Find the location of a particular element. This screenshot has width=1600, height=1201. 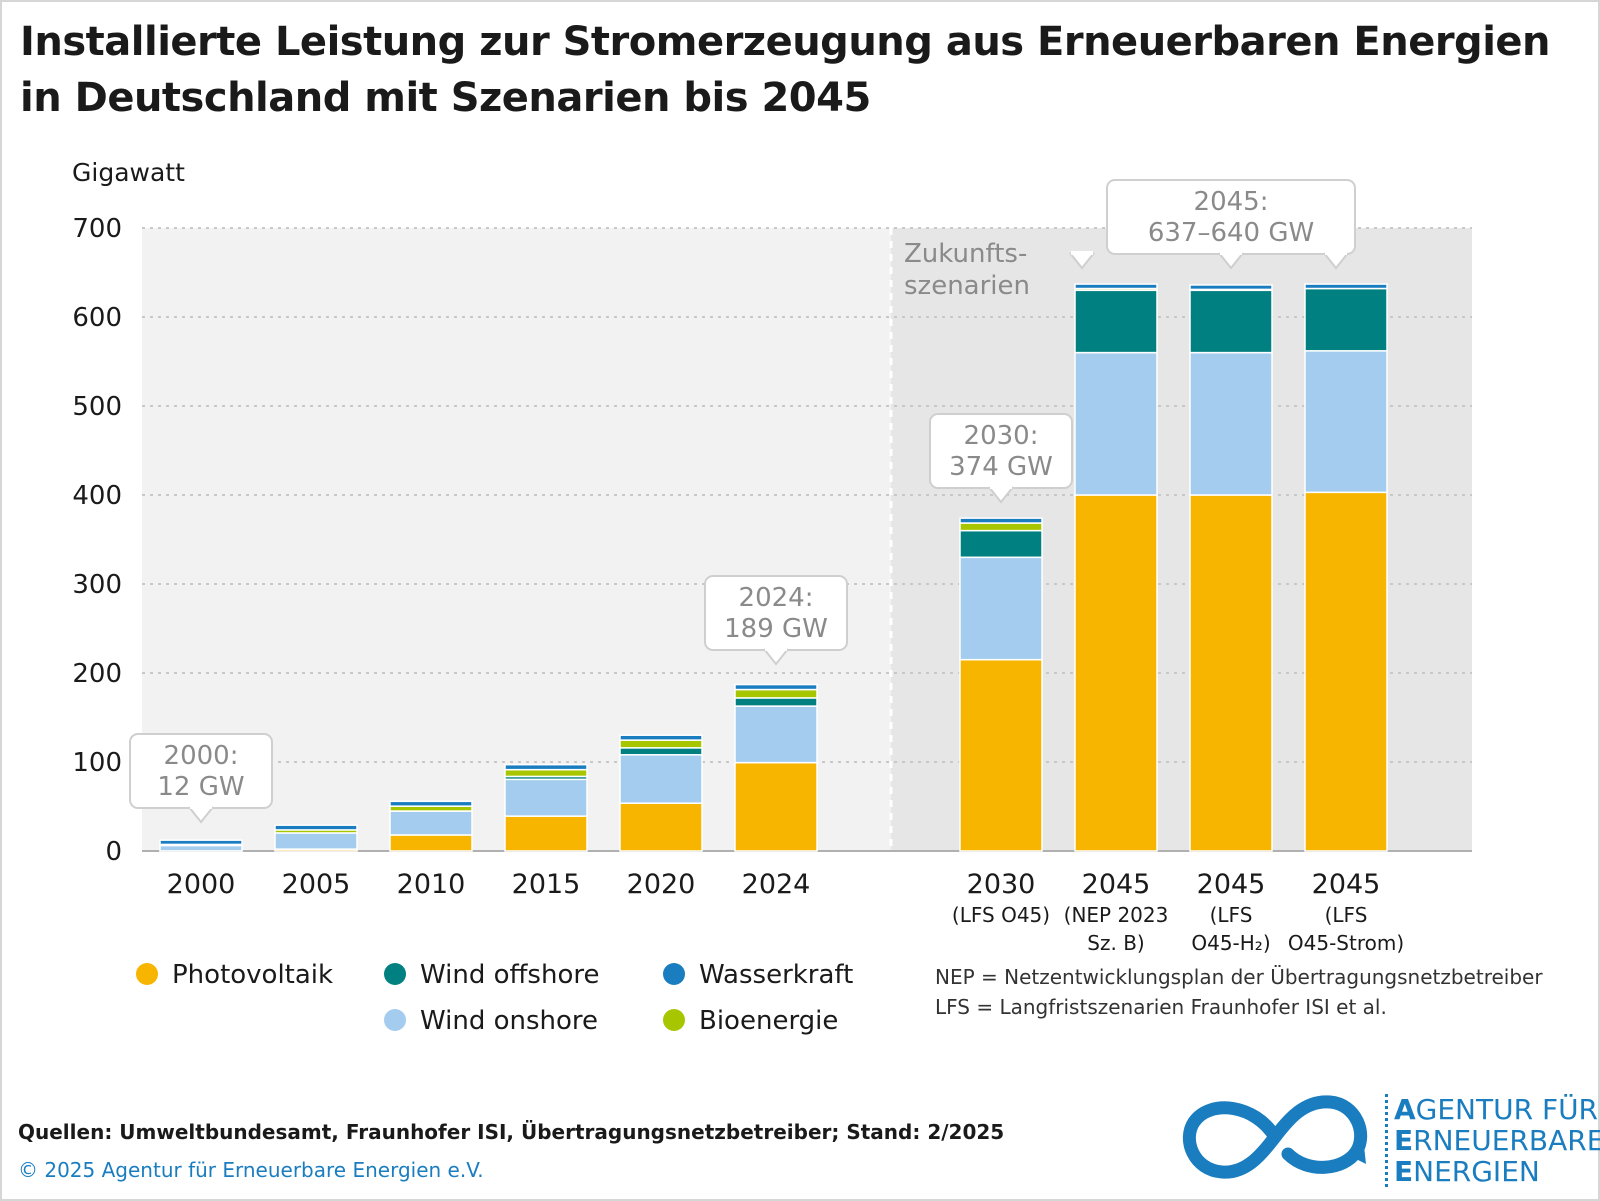

legend-item-wind-onshore: Wind onshore is located at coordinates (491, 1021).